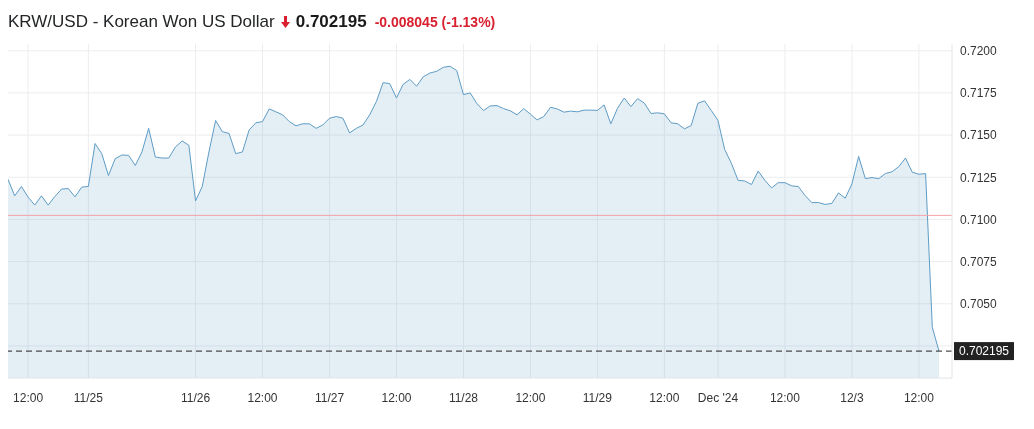 Image resolution: width=1034 pixels, height=429 pixels. I want to click on x-tick-label: 11/28, so click(463, 398).